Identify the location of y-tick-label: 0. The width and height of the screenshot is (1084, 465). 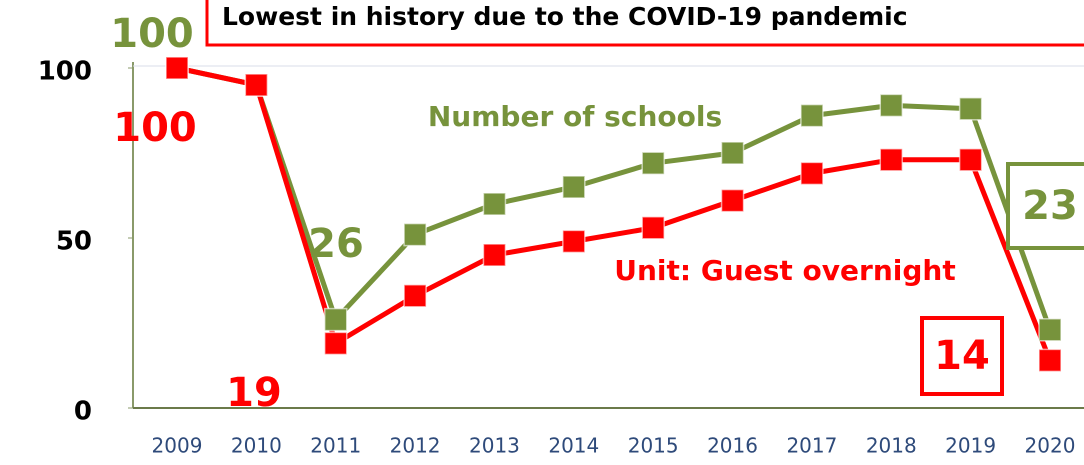
(83, 412).